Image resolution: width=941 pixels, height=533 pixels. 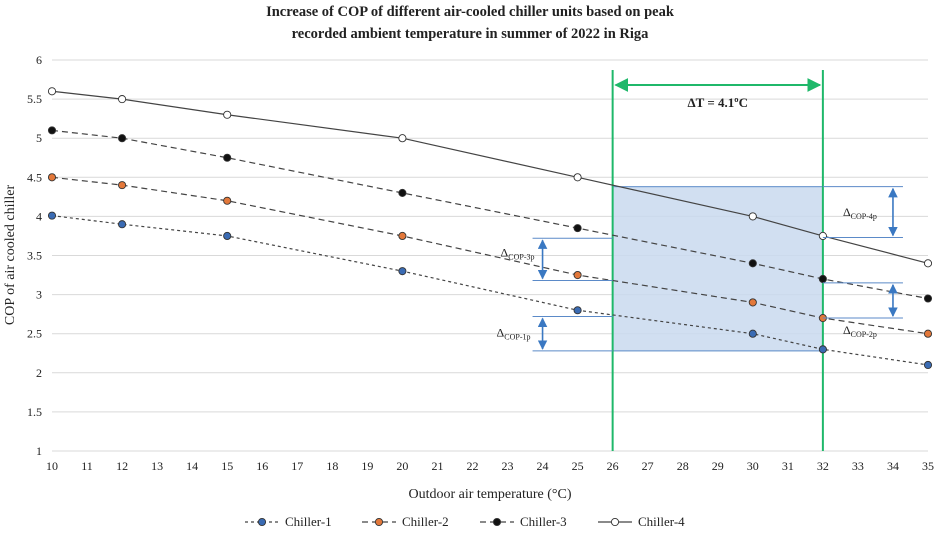 I want to click on x-tick-label: 28, so click(x=683, y=466).